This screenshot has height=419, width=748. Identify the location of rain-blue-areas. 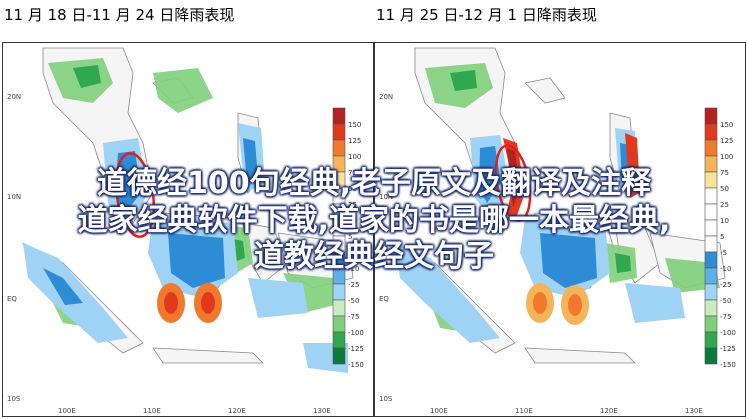
(150, 221).